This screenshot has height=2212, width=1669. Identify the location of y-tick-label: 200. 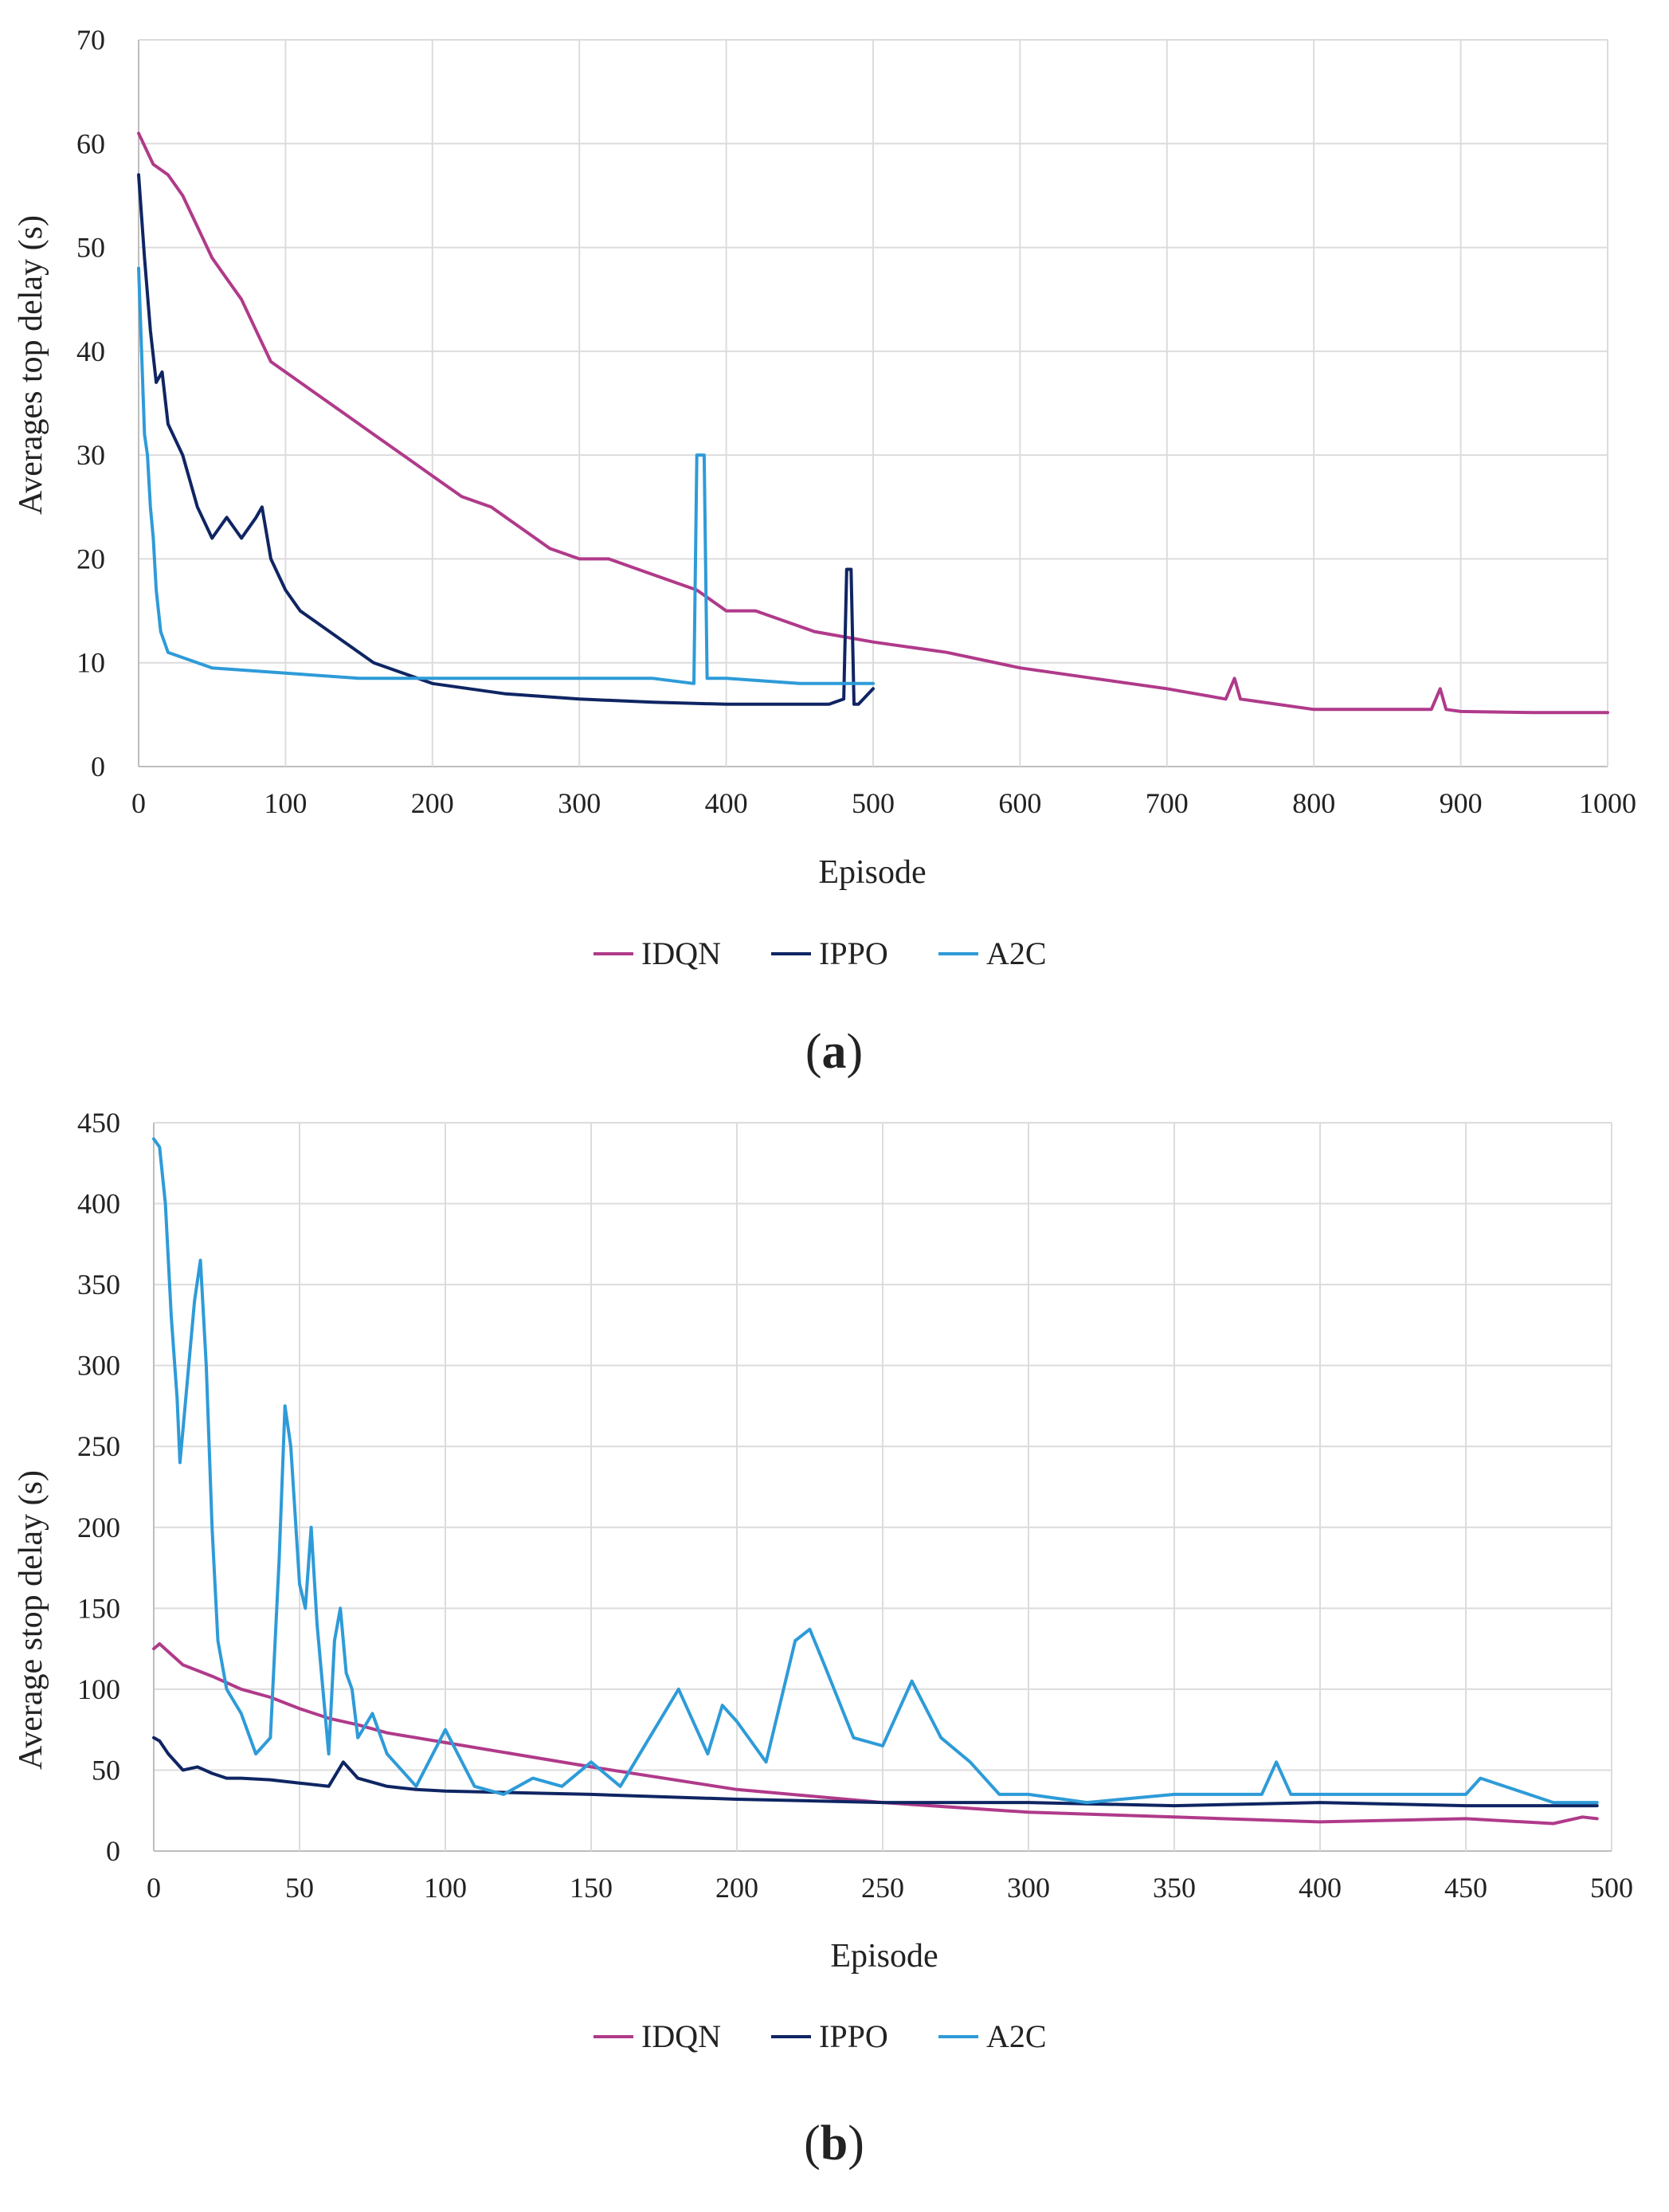
(98, 1527).